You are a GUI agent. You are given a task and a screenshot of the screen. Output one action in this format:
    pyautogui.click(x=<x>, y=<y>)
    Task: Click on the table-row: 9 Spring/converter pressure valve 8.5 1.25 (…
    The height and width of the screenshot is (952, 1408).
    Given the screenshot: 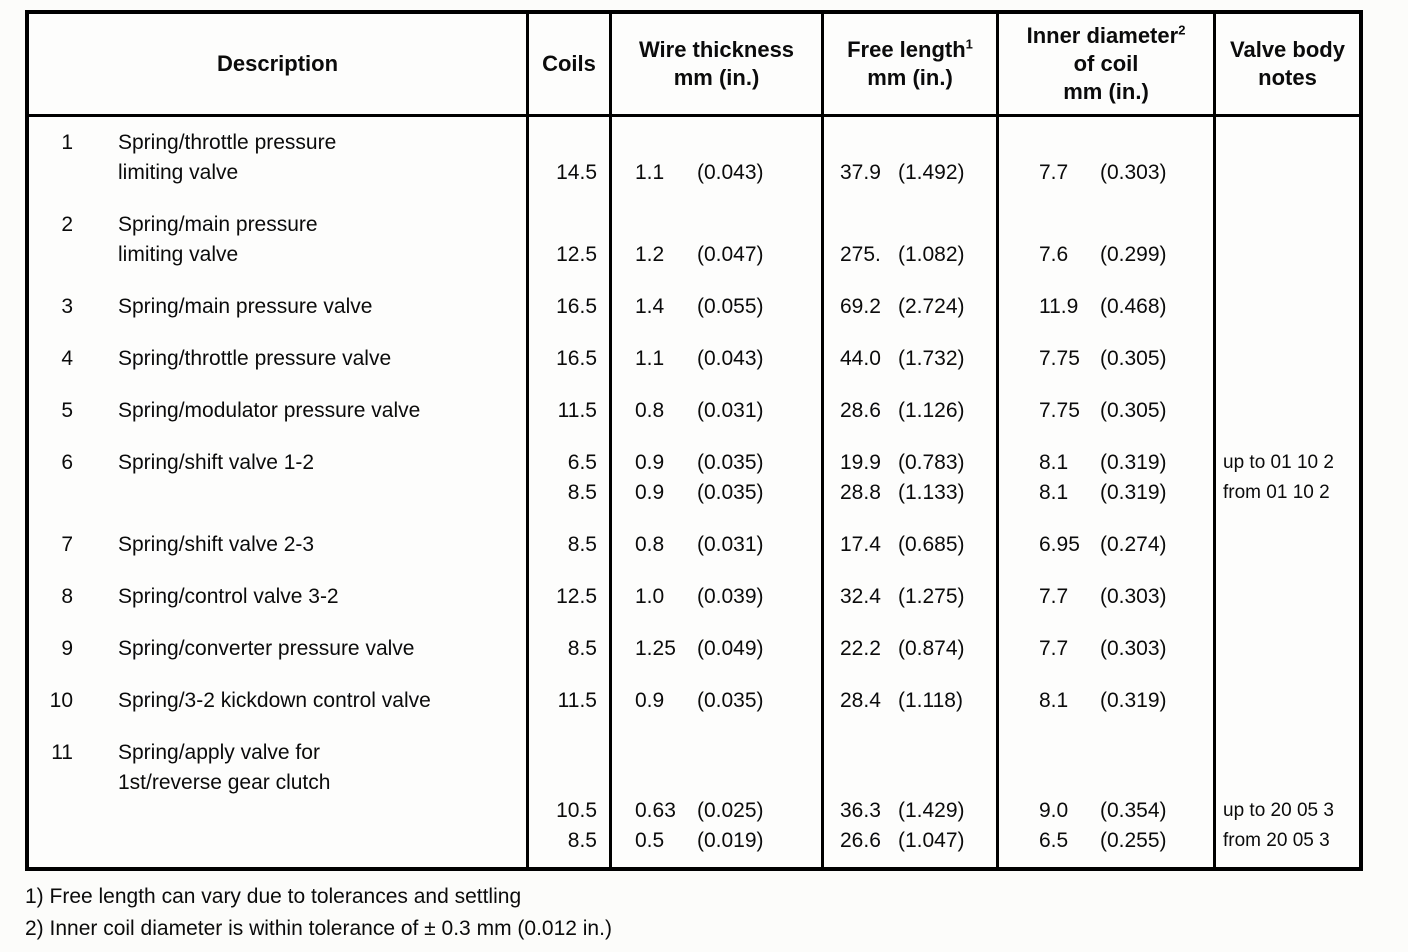 What is the action you would take?
    pyautogui.click(x=694, y=649)
    